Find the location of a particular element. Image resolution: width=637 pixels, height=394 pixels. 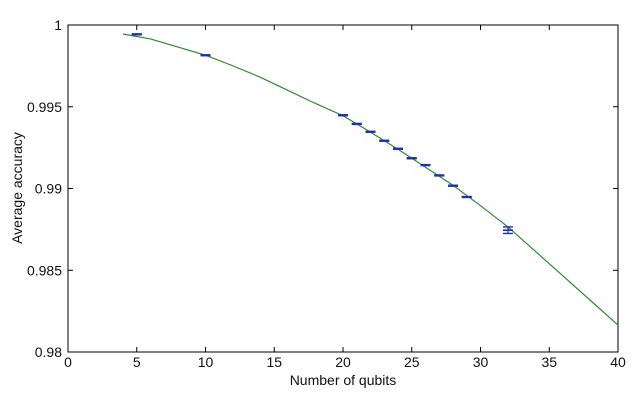

y-tick-label: 0.995 is located at coordinates (44, 107).